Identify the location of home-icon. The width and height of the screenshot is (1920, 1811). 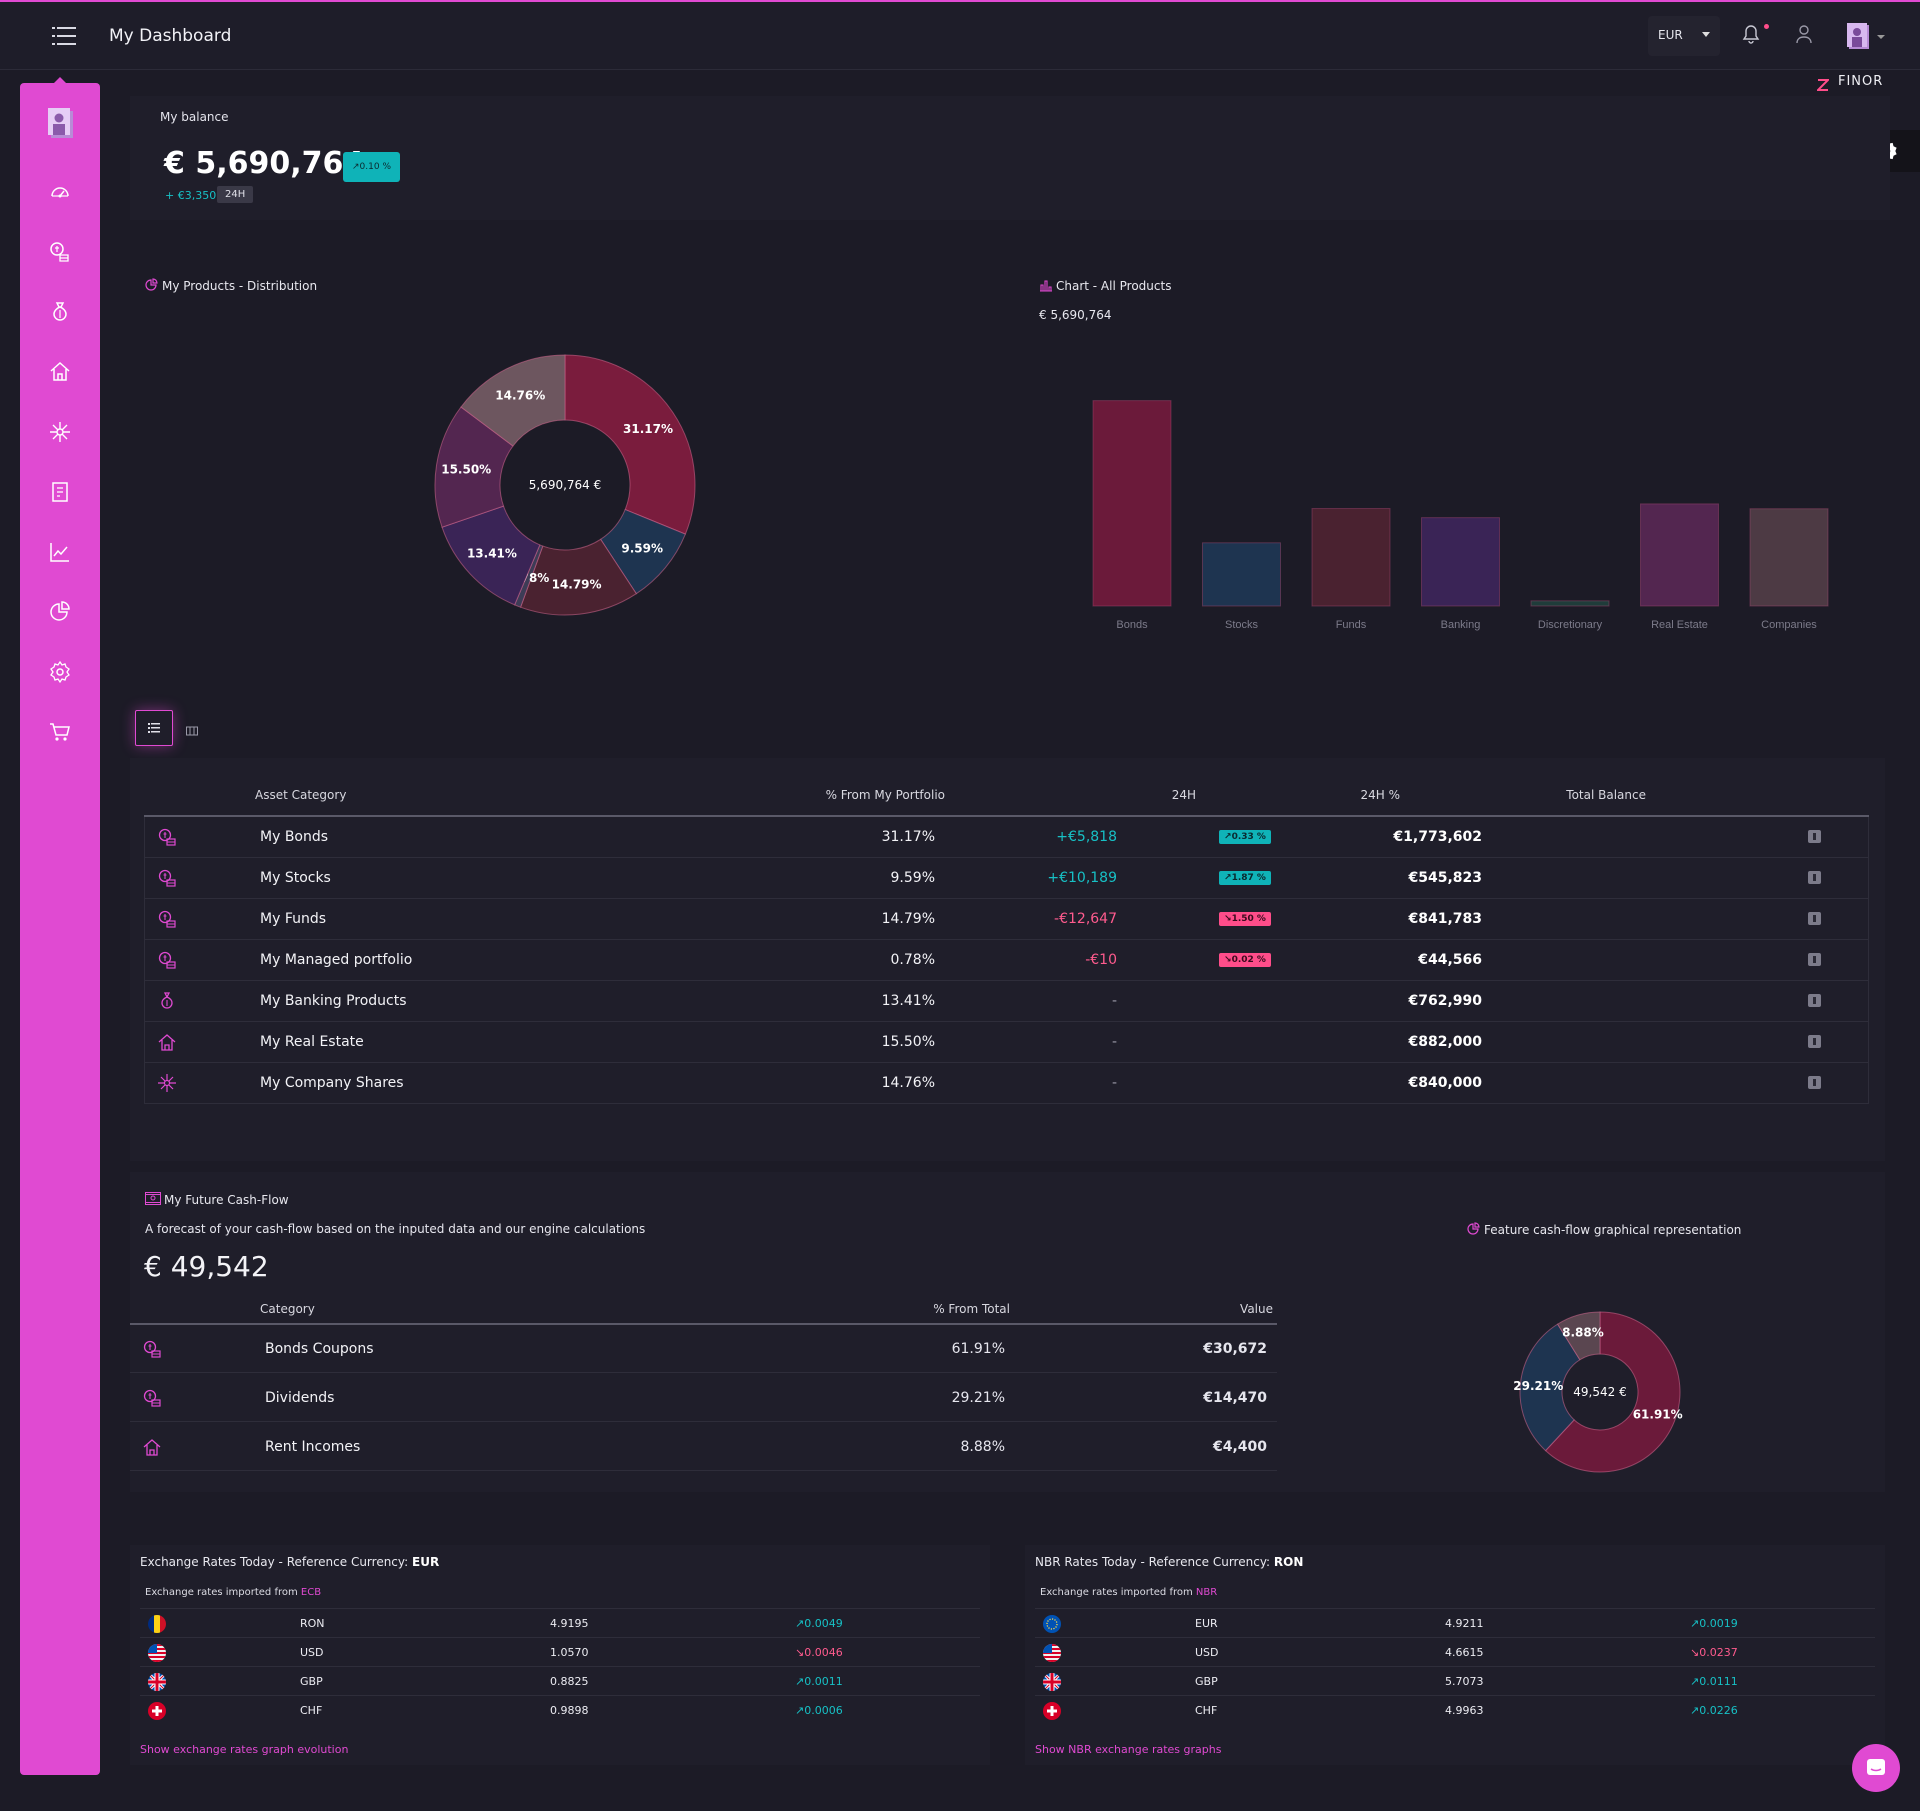
(60, 372).